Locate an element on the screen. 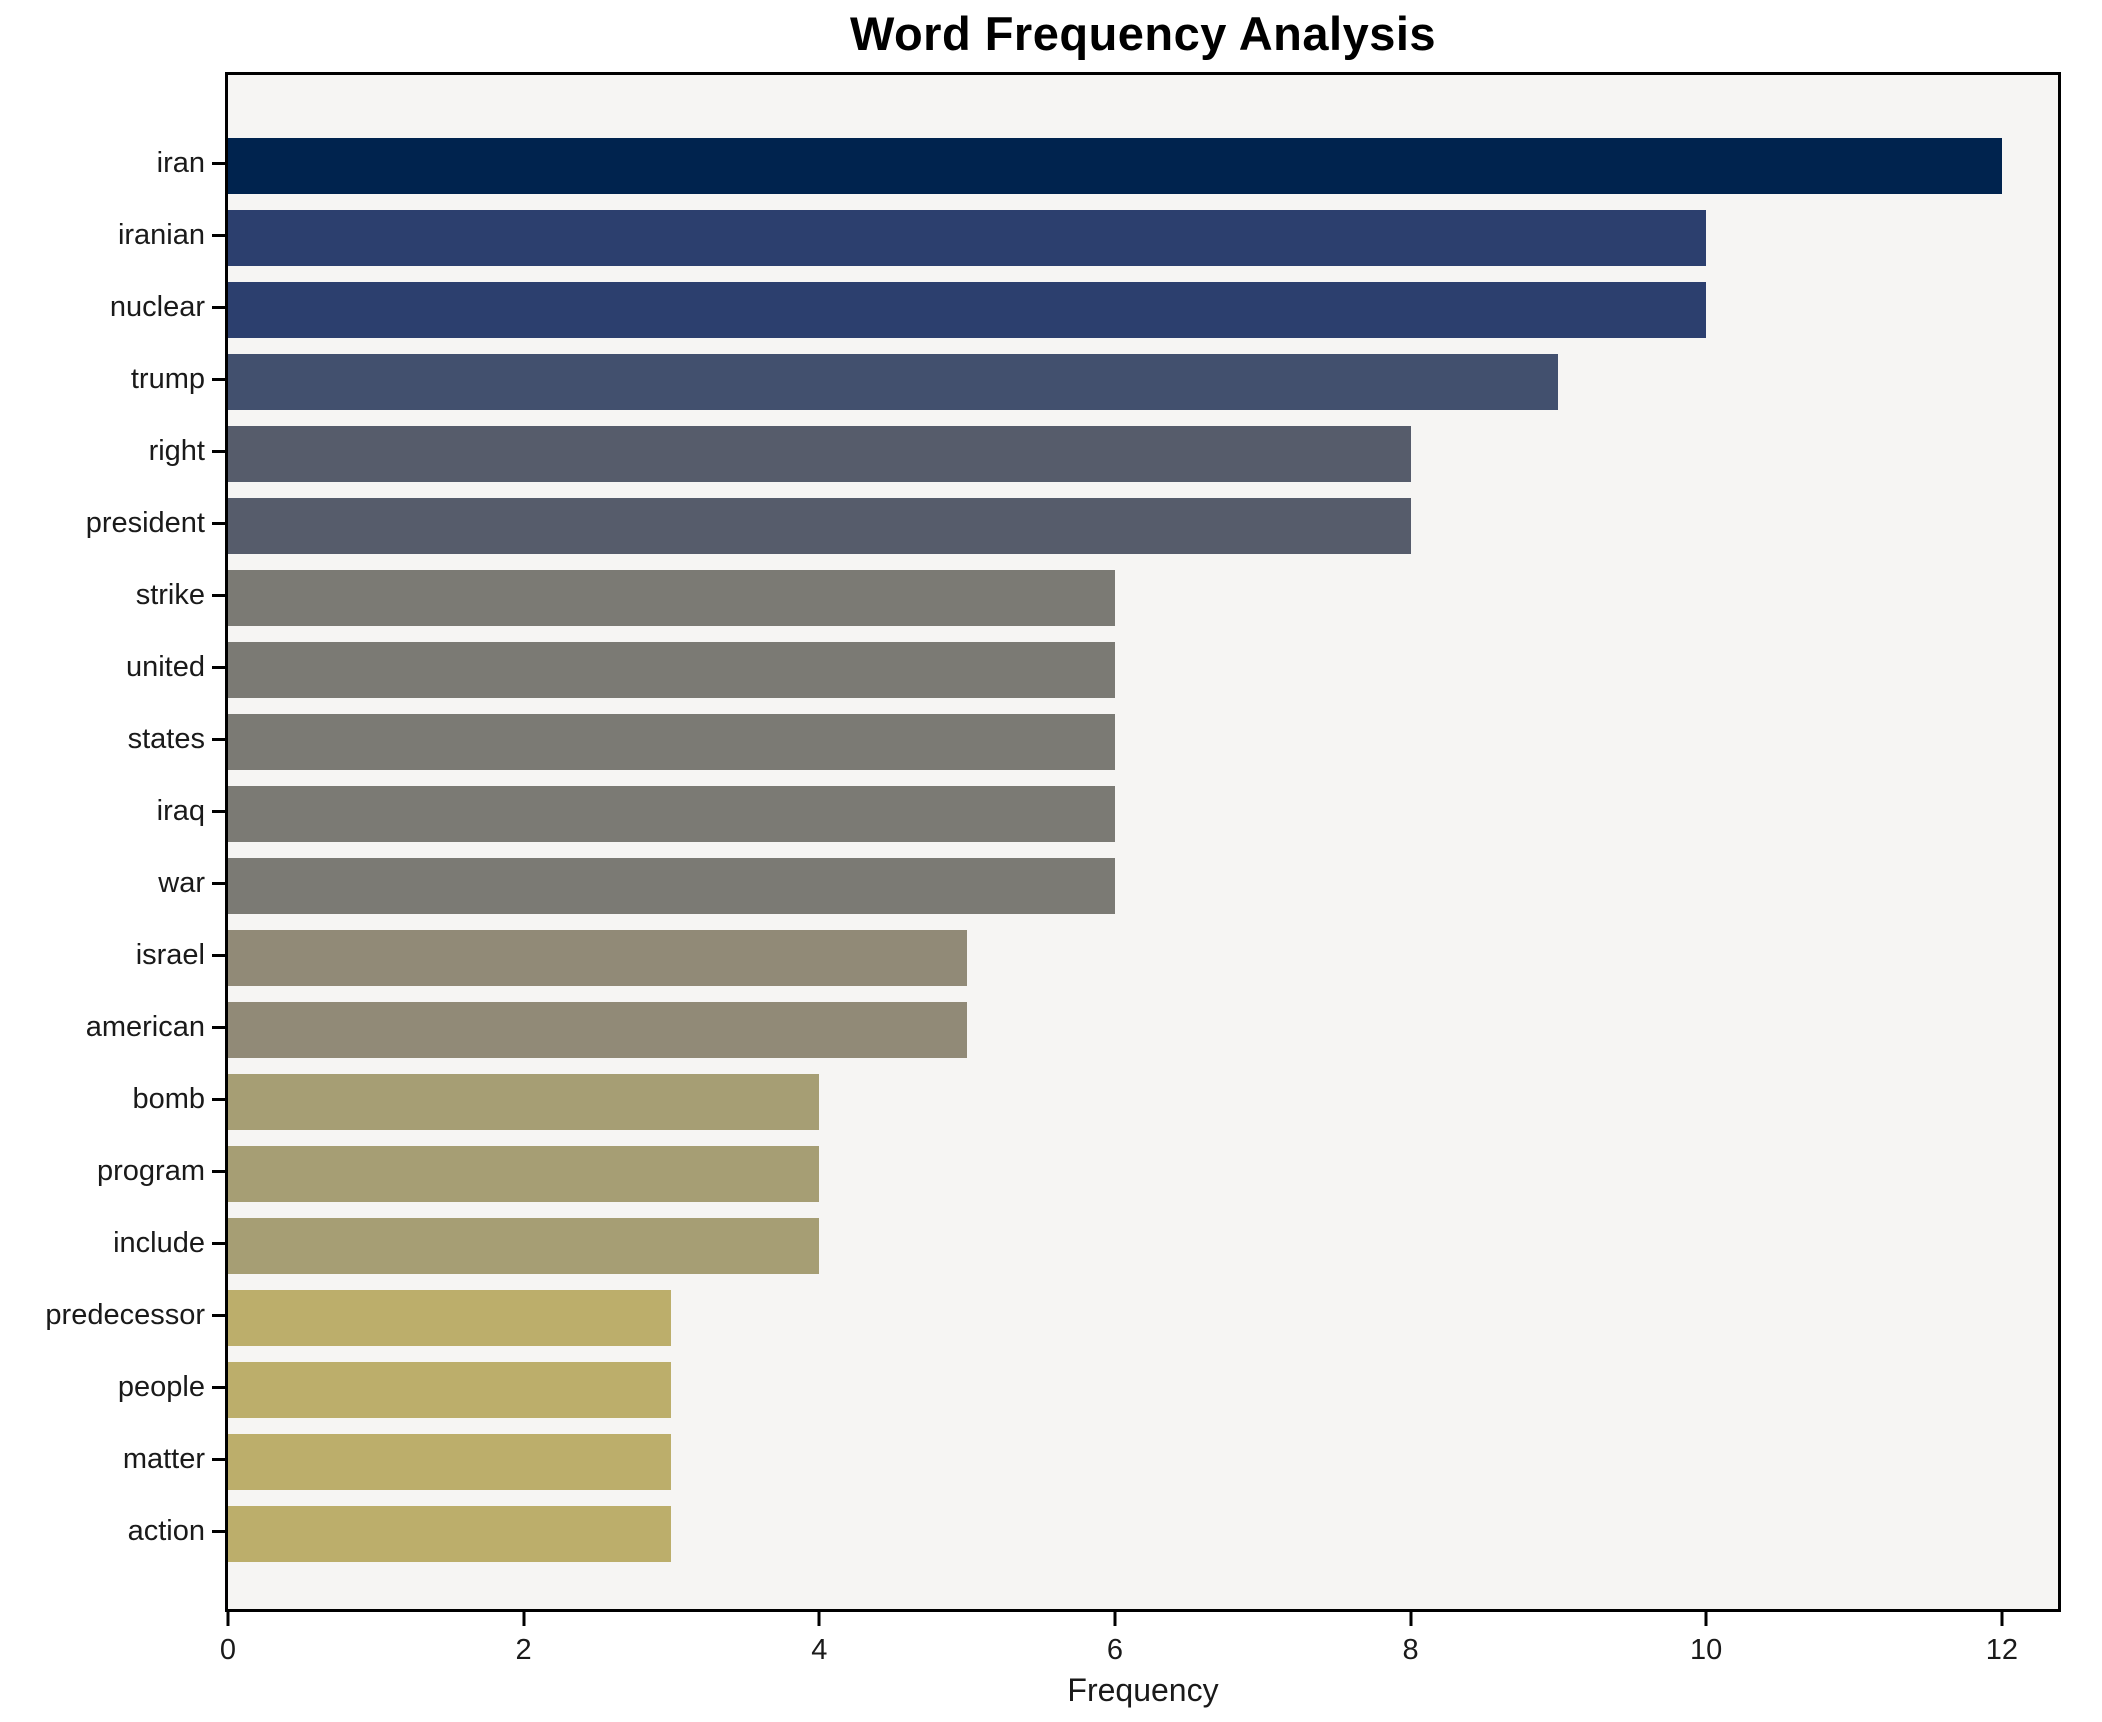 Image resolution: width=2102 pixels, height=1722 pixels. bar-right is located at coordinates (819, 454).